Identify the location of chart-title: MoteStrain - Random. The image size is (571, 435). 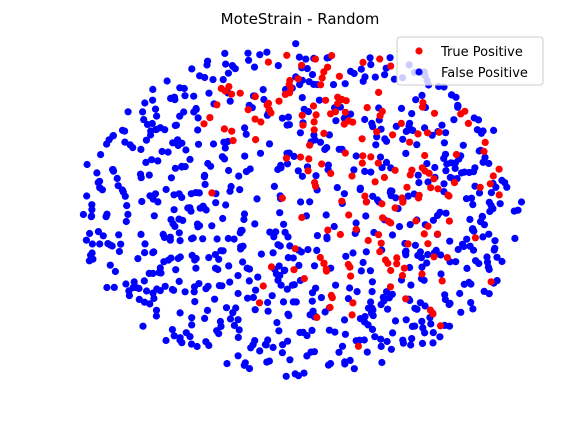
(300, 19).